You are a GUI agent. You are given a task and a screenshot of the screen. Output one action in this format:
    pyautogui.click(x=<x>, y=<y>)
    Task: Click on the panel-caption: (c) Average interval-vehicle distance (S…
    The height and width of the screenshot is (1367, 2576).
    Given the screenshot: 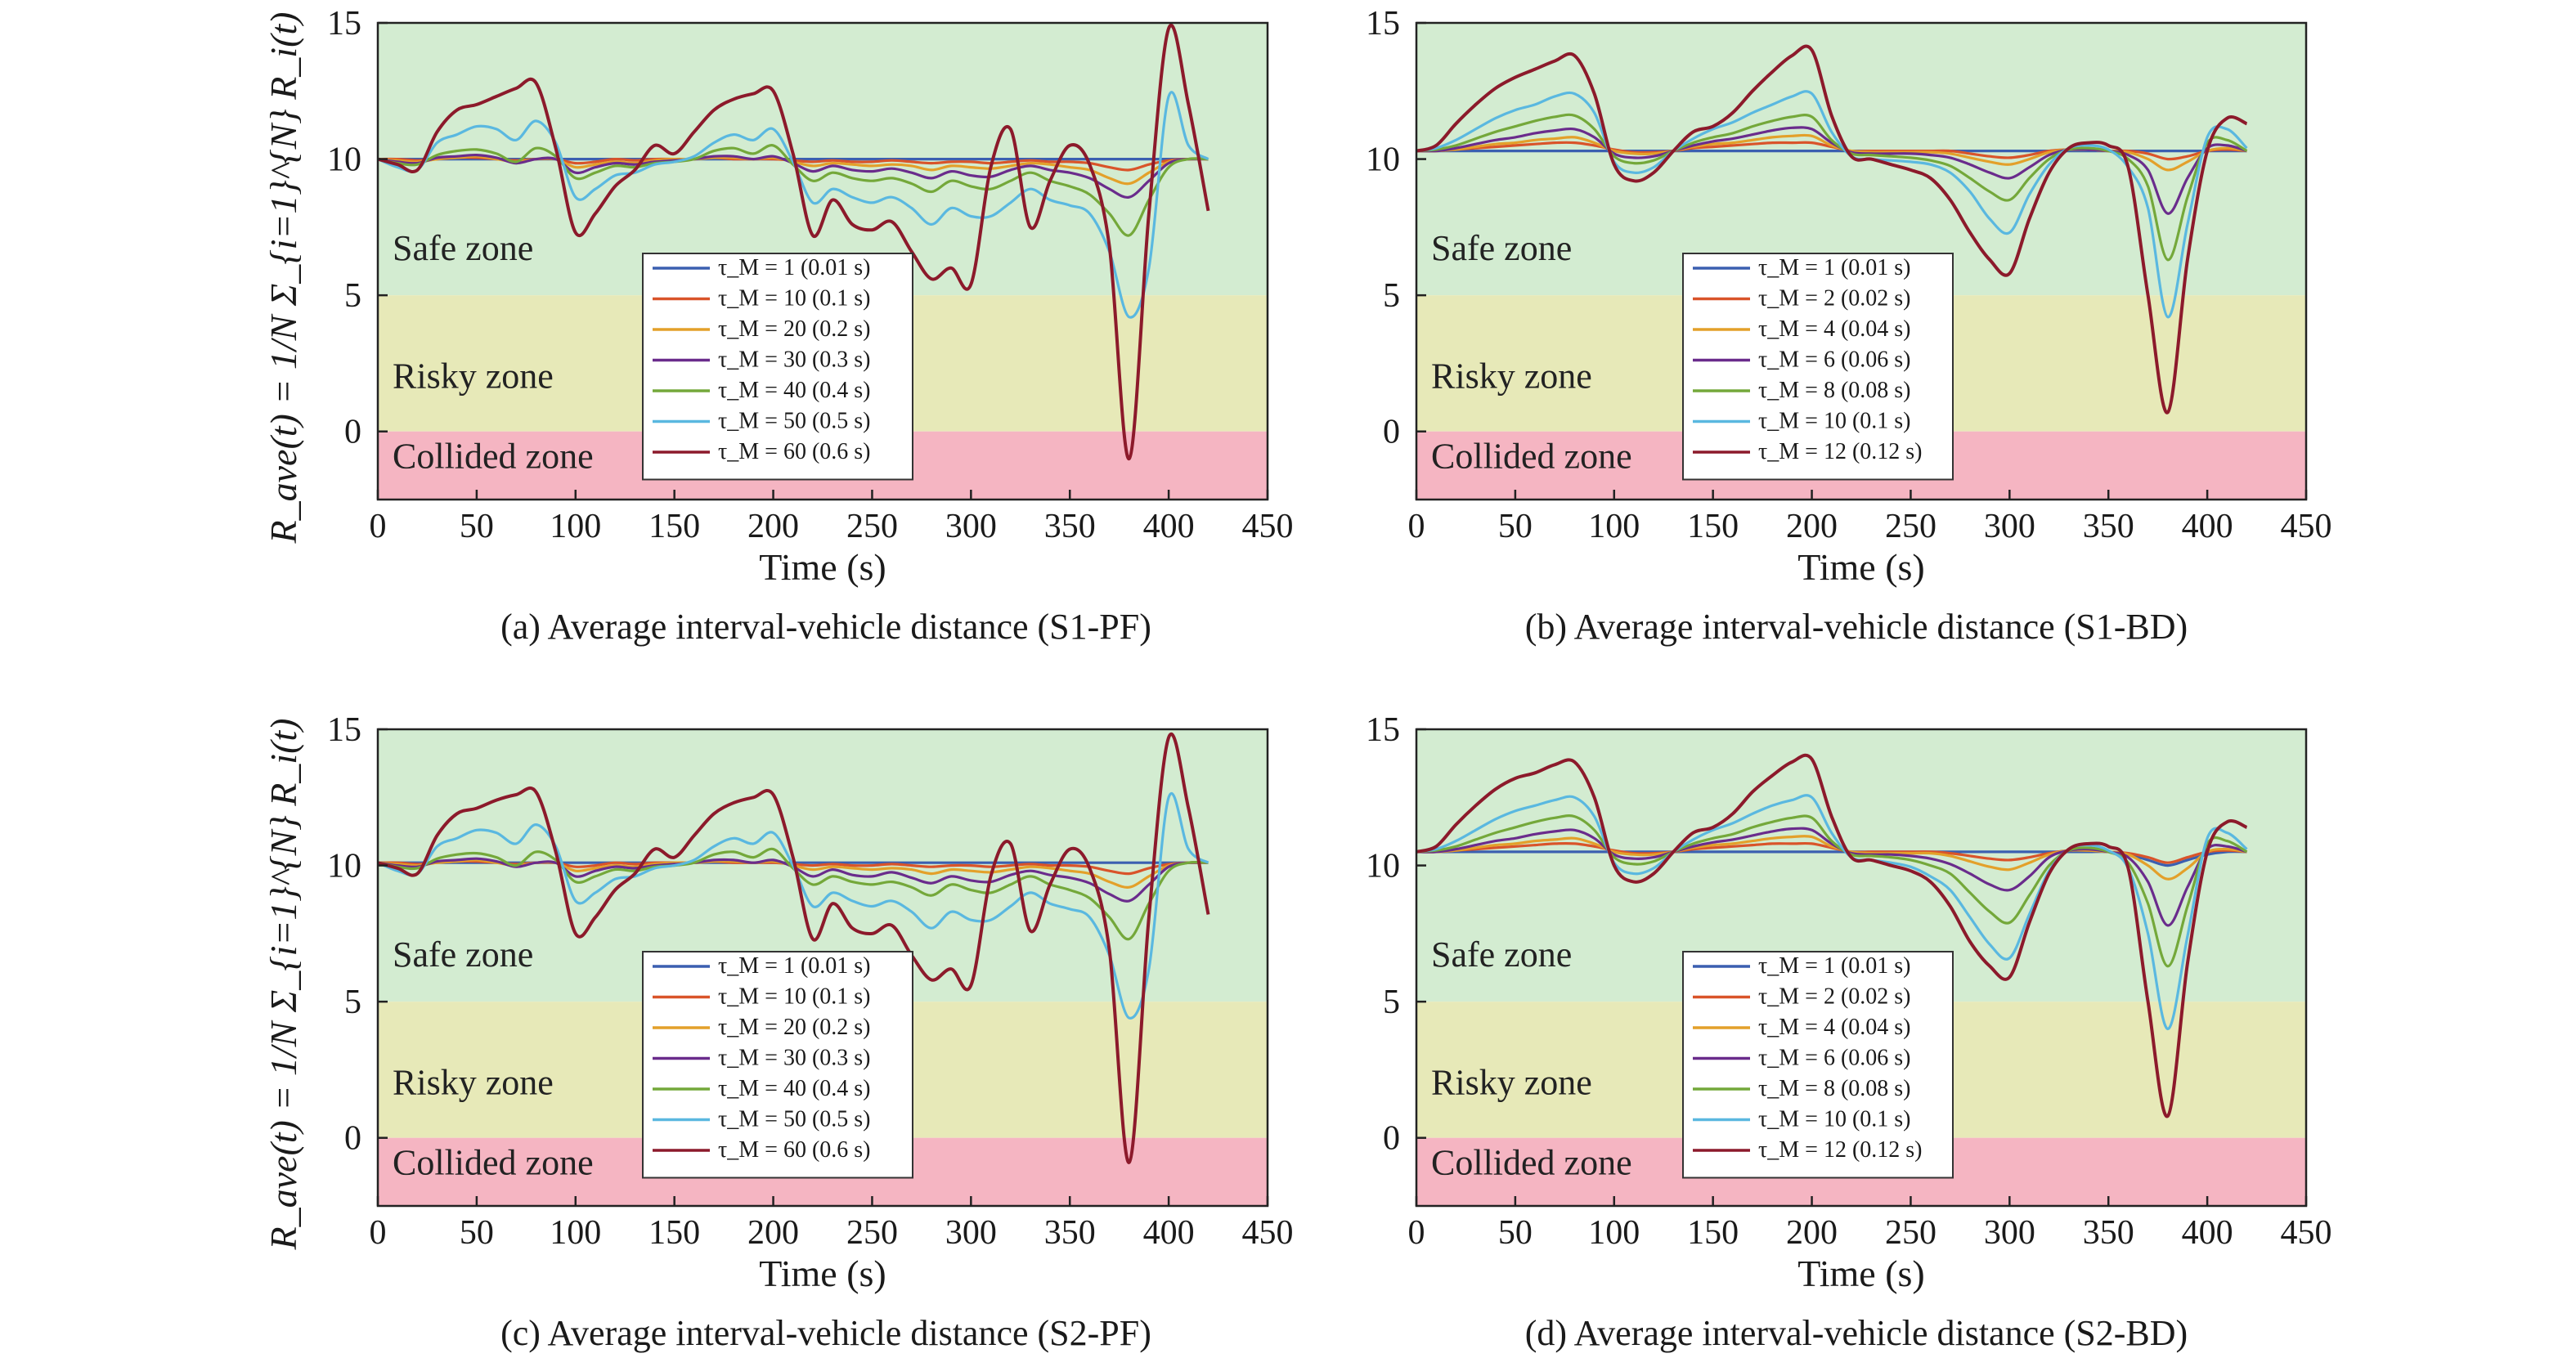 What is the action you would take?
    pyautogui.click(x=825, y=1333)
    